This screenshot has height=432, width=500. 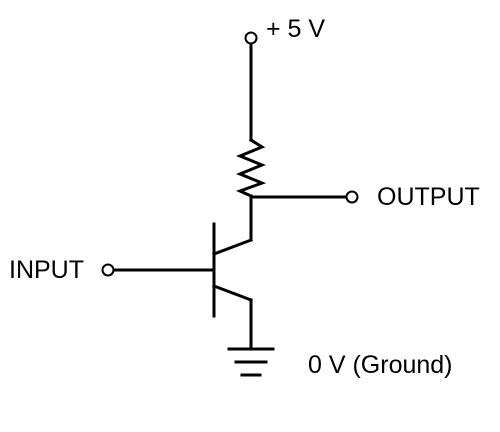 What do you see at coordinates (46, 270) in the screenshot?
I see `input-label: INPUT` at bounding box center [46, 270].